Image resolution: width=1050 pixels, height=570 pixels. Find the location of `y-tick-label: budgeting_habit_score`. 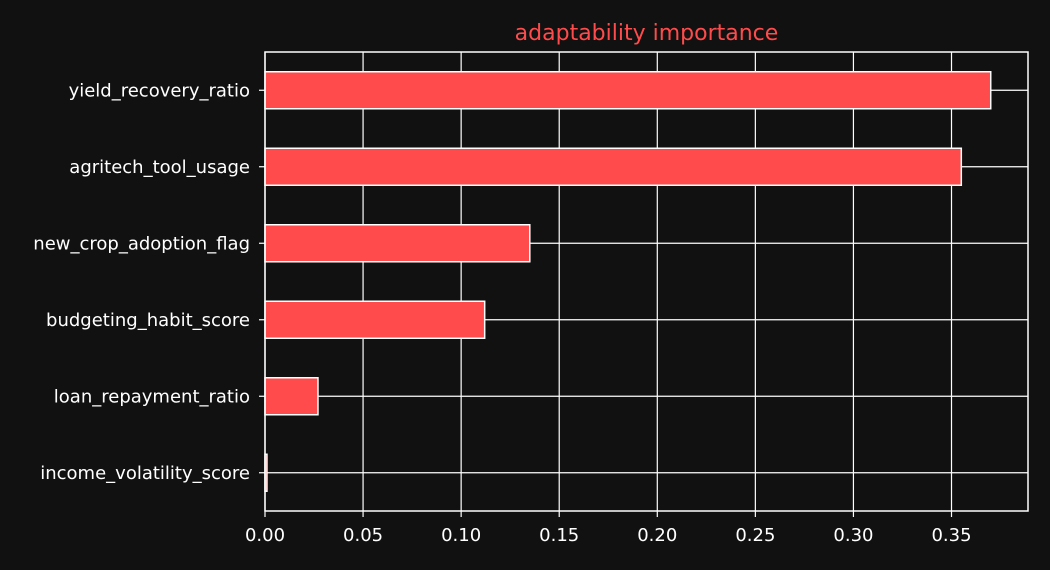

y-tick-label: budgeting_habit_score is located at coordinates (148, 320).